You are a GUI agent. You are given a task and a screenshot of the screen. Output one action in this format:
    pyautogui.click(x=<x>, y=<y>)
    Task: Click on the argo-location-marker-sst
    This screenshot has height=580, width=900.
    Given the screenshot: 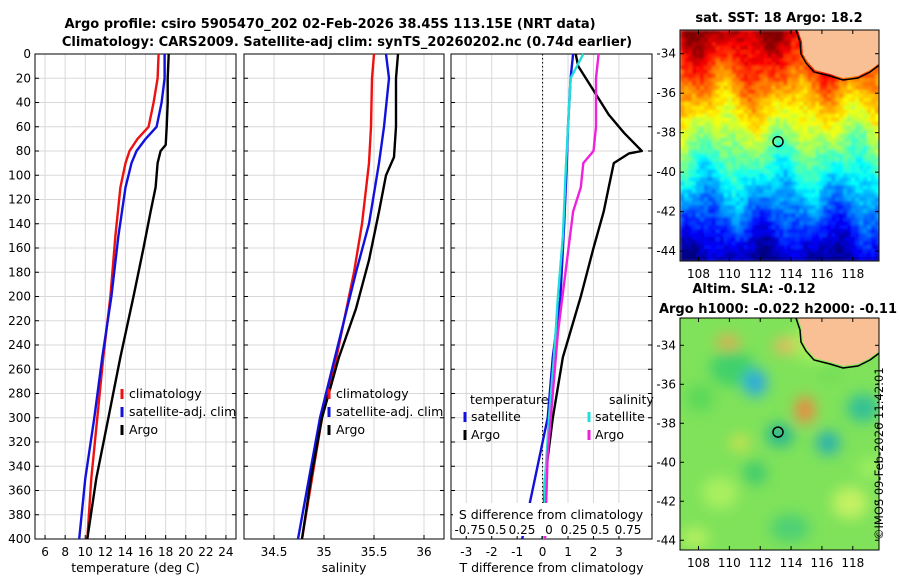 What is the action you would take?
    pyautogui.click(x=778, y=141)
    